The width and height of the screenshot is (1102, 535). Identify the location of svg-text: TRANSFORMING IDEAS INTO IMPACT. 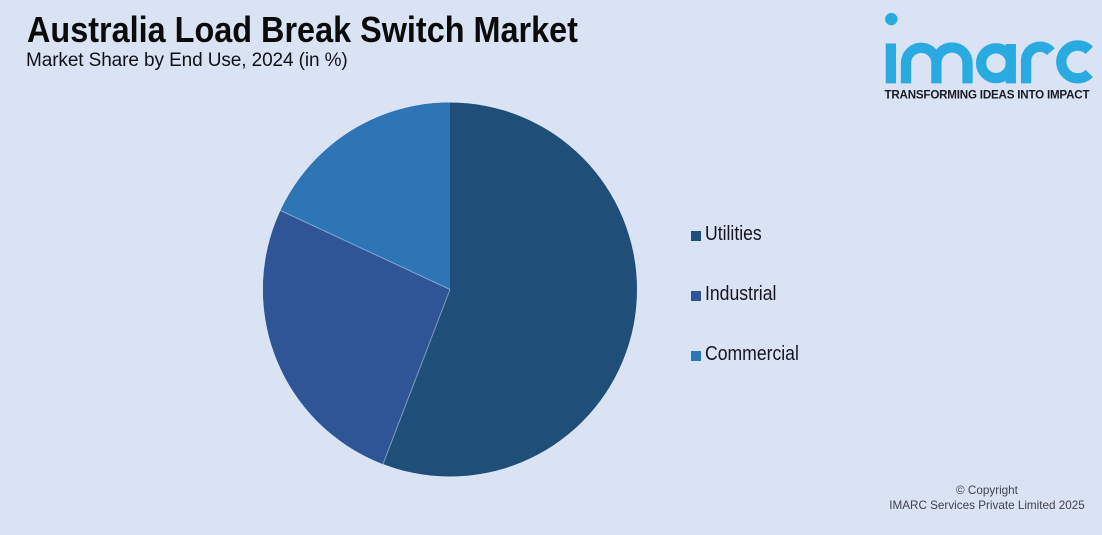
(987, 95).